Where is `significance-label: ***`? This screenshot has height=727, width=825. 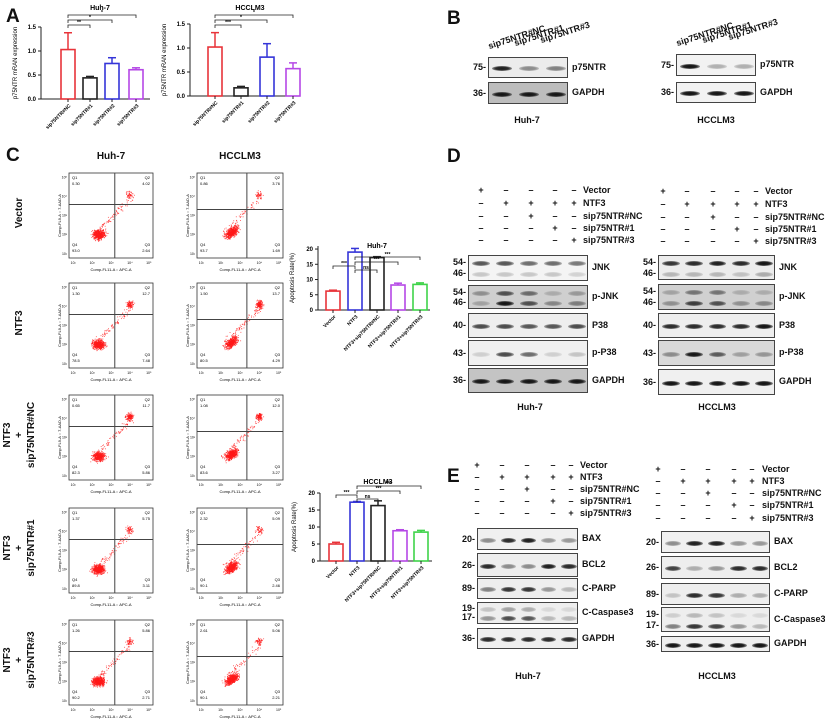 significance-label: *** is located at coordinates (228, 23).